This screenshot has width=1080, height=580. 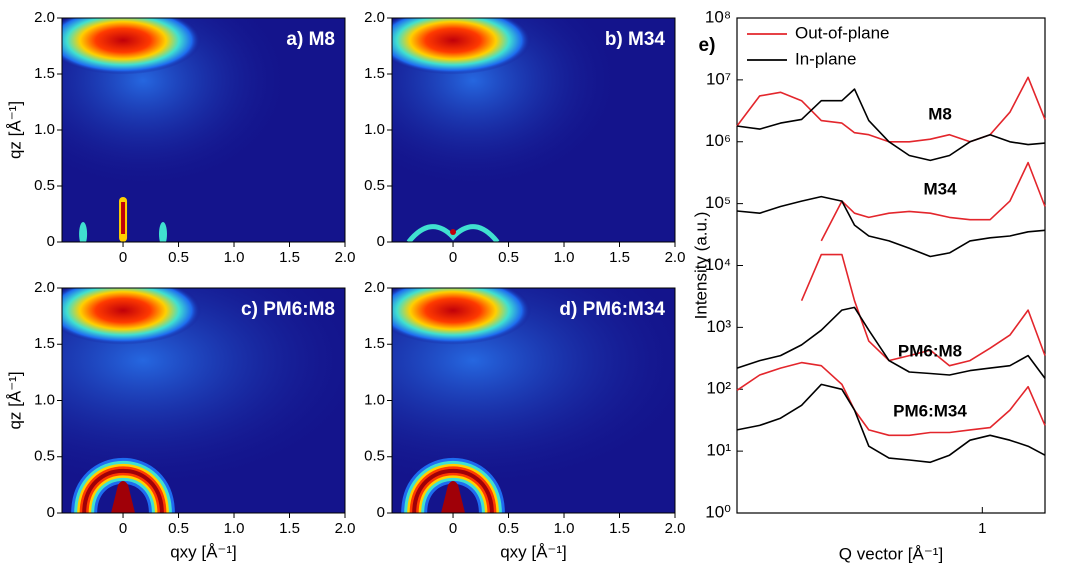 What do you see at coordinates (310, 39) in the screenshot?
I see `panel-title: a) M8` at bounding box center [310, 39].